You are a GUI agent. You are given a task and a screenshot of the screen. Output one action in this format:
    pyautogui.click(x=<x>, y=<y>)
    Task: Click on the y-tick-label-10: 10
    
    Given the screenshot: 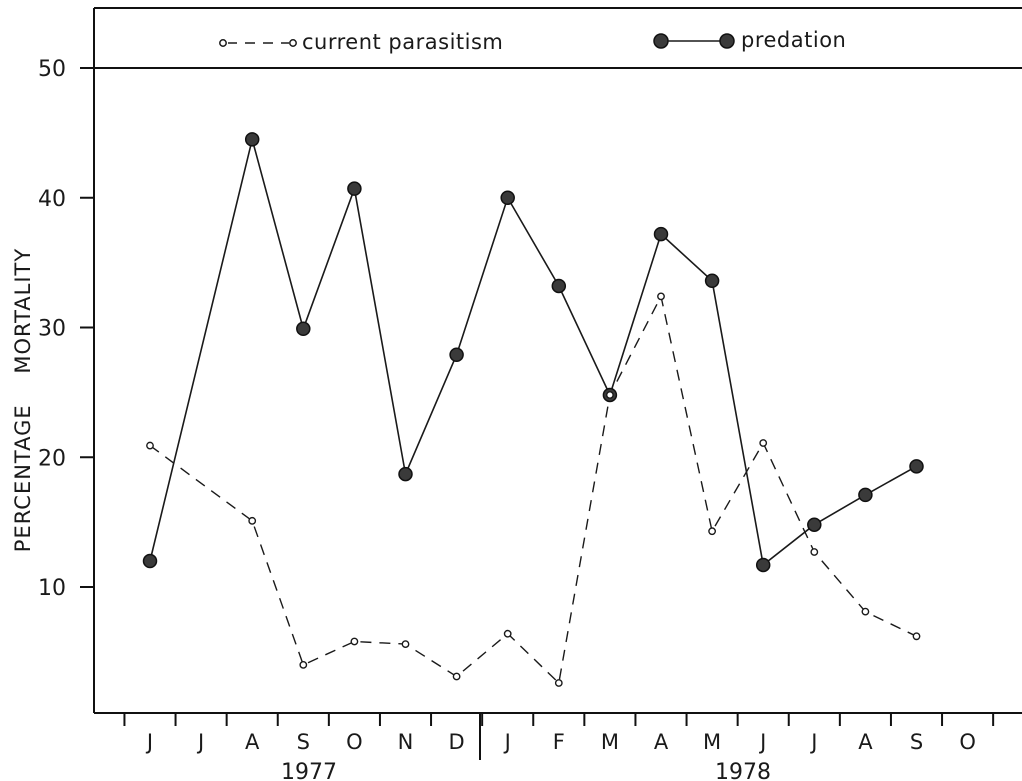 What is the action you would take?
    pyautogui.click(x=52, y=588)
    